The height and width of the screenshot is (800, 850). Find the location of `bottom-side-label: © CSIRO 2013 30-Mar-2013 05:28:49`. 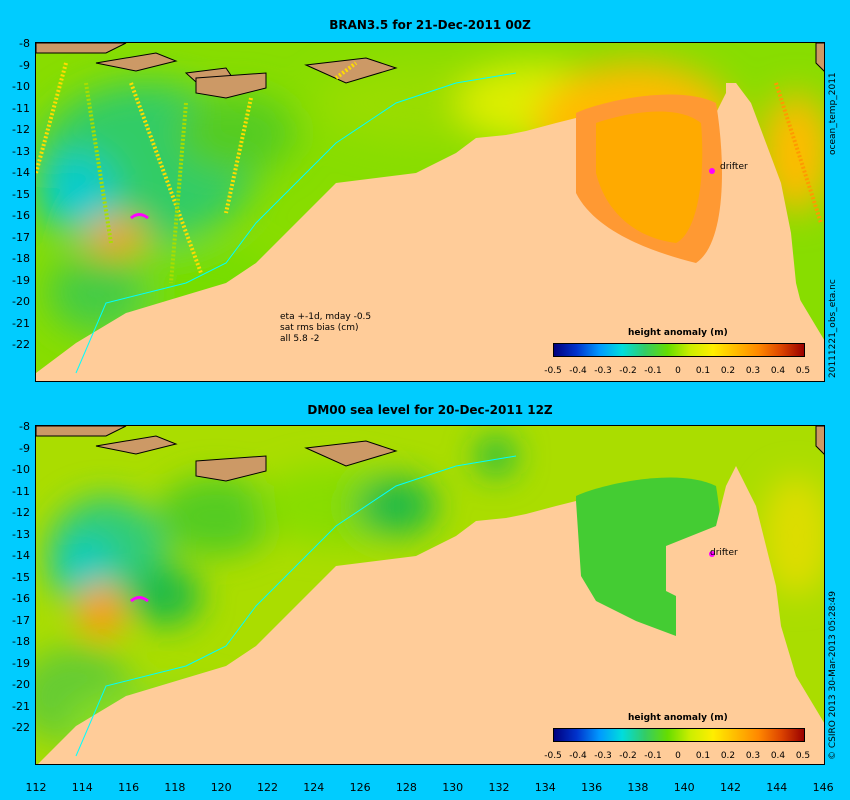

bottom-side-label: © CSIRO 2013 30-Mar-2013 05:28:49 is located at coordinates (833, 675).